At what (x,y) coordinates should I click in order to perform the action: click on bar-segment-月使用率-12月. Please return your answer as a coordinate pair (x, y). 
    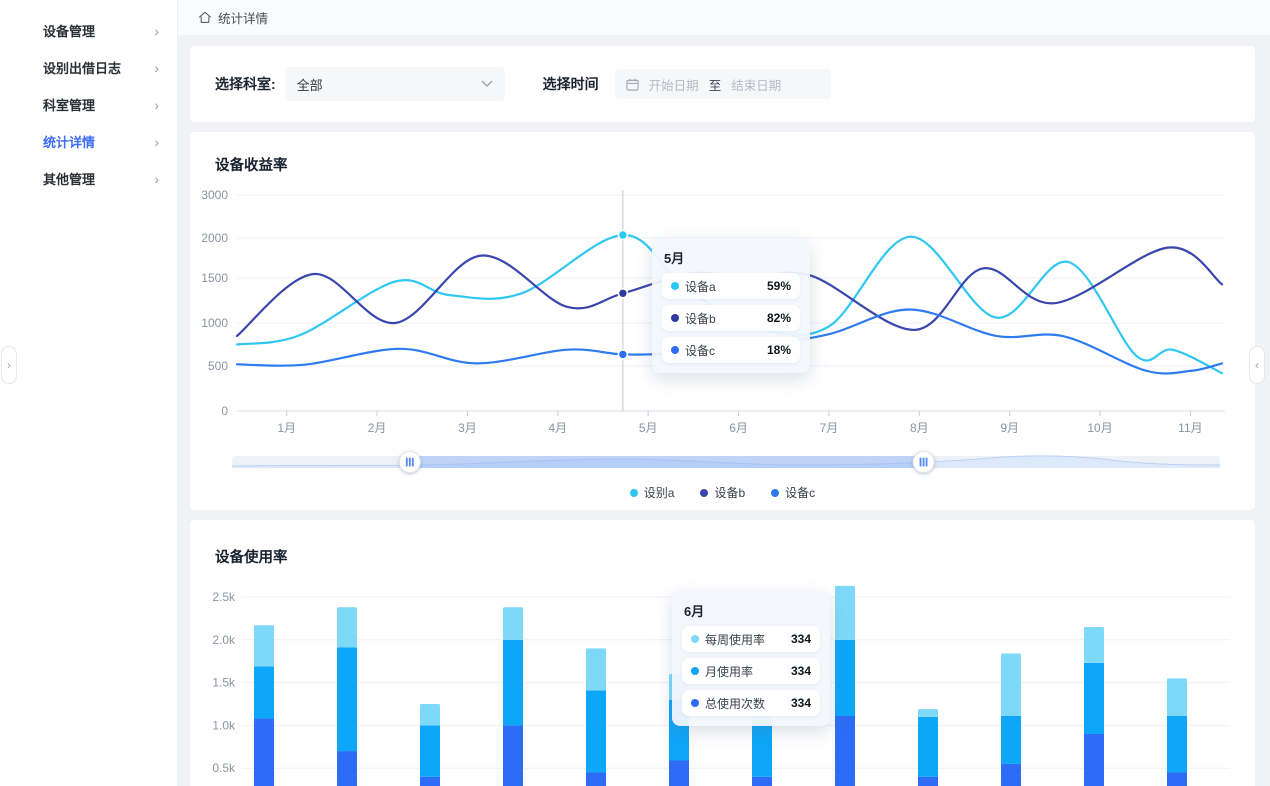
    Looking at the image, I should click on (1177, 744).